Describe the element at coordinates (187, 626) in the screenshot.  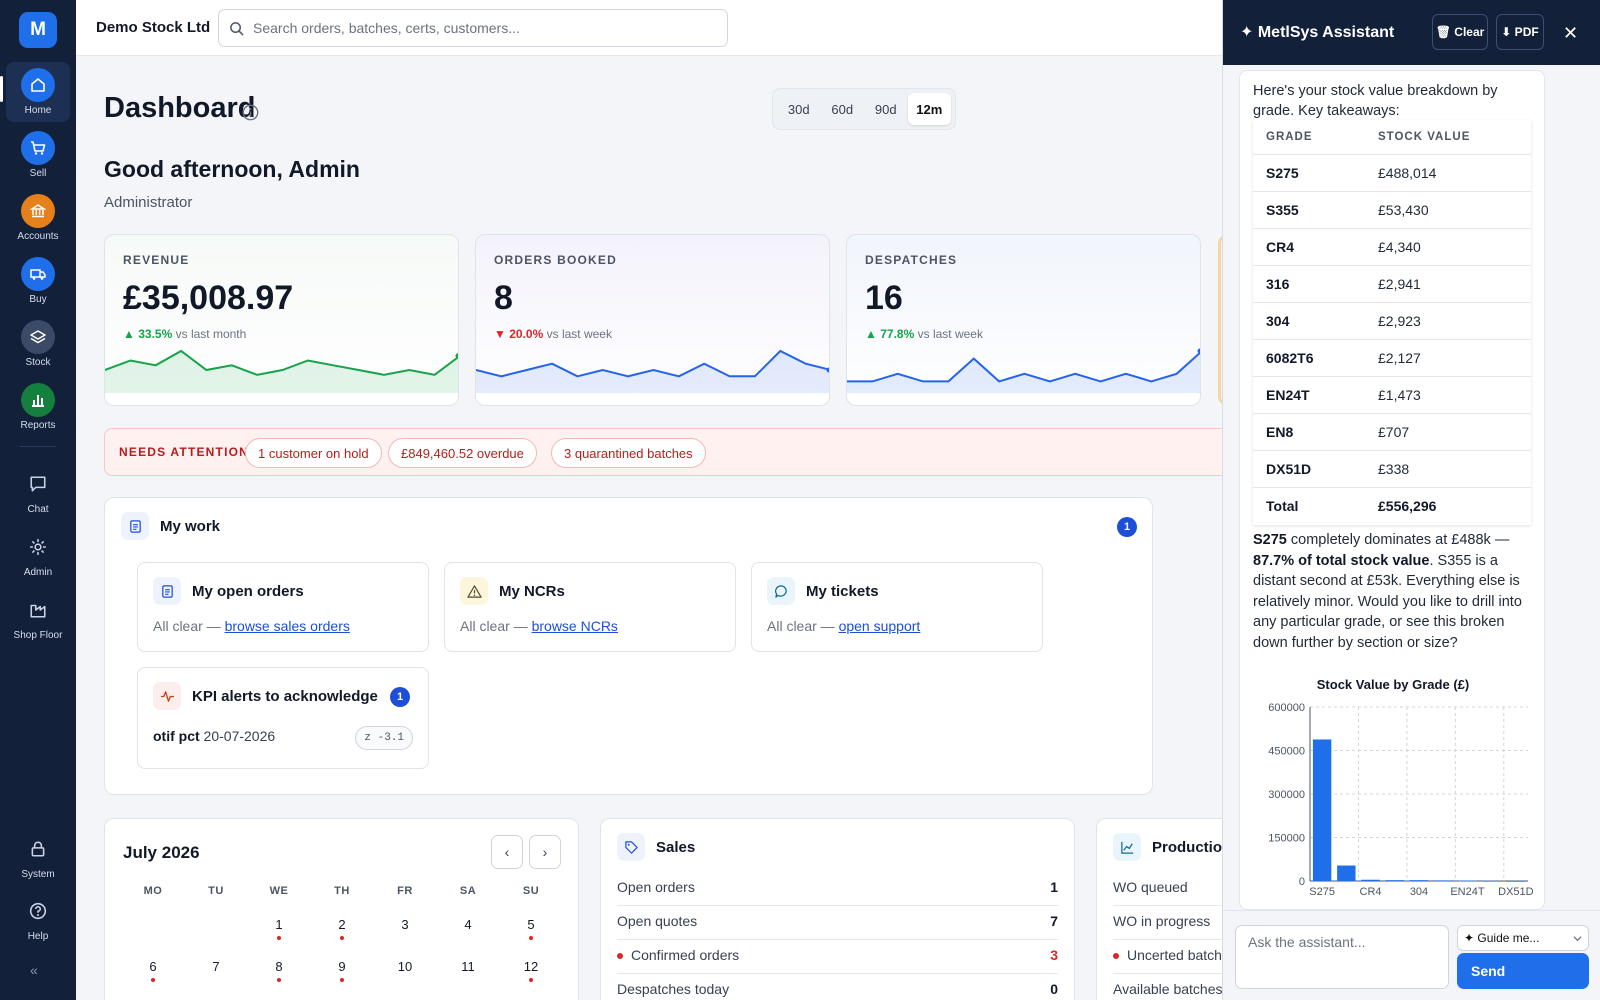
I see `status-text: All clear —` at that location.